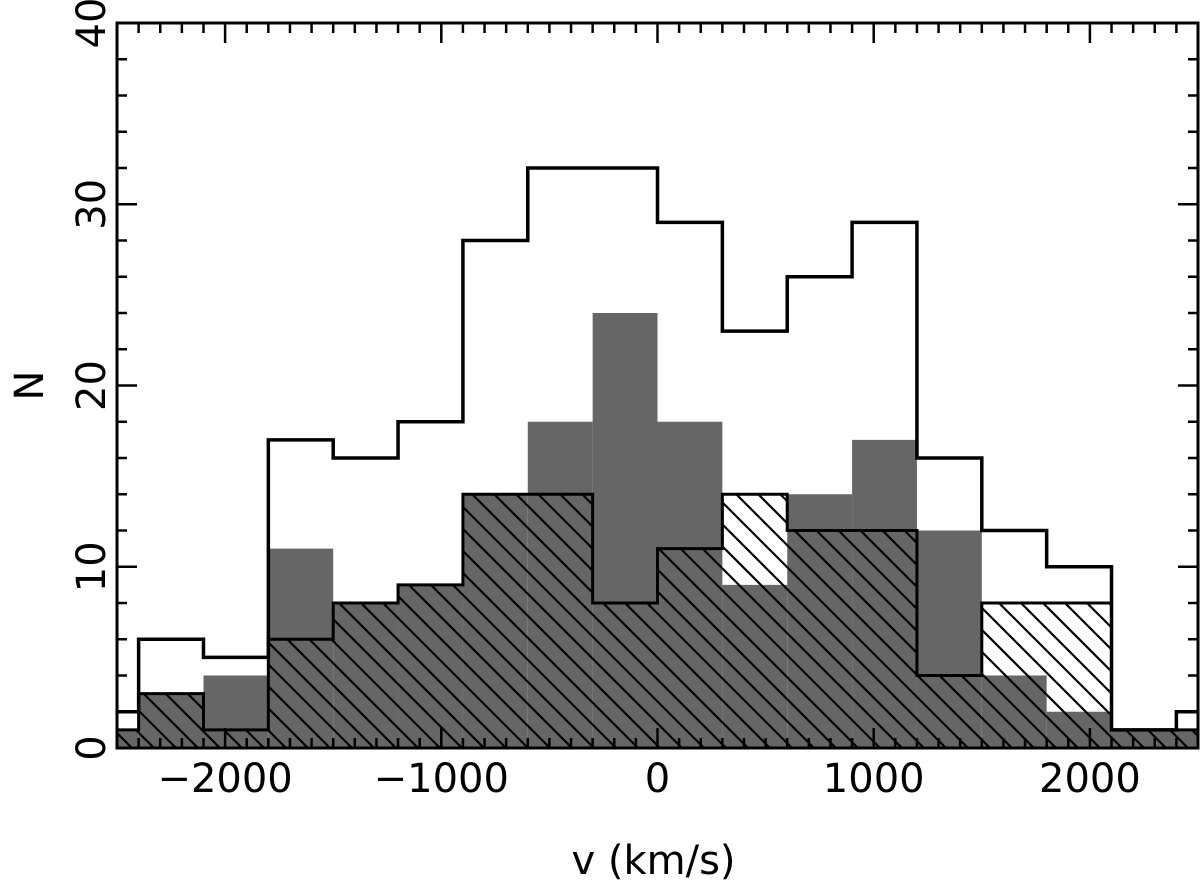 This screenshot has height=884, width=1200. Describe the element at coordinates (657, 779) in the screenshot. I see `x-tick-label: 0` at that location.